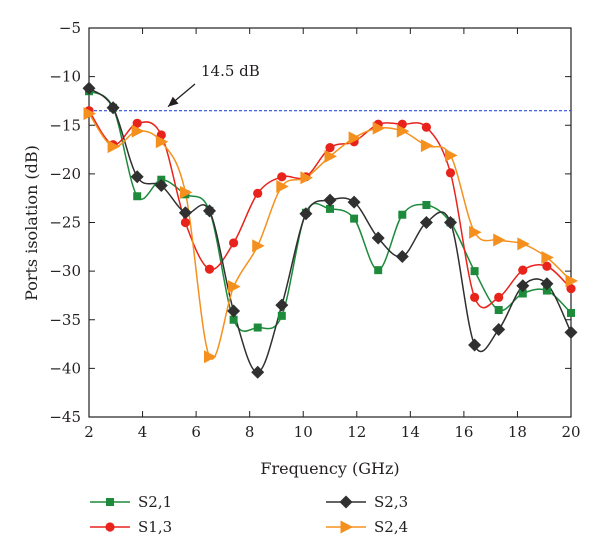 Image resolution: width=600 pixels, height=557 pixels. I want to click on legend-item-s24: S2,4, so click(367, 527).